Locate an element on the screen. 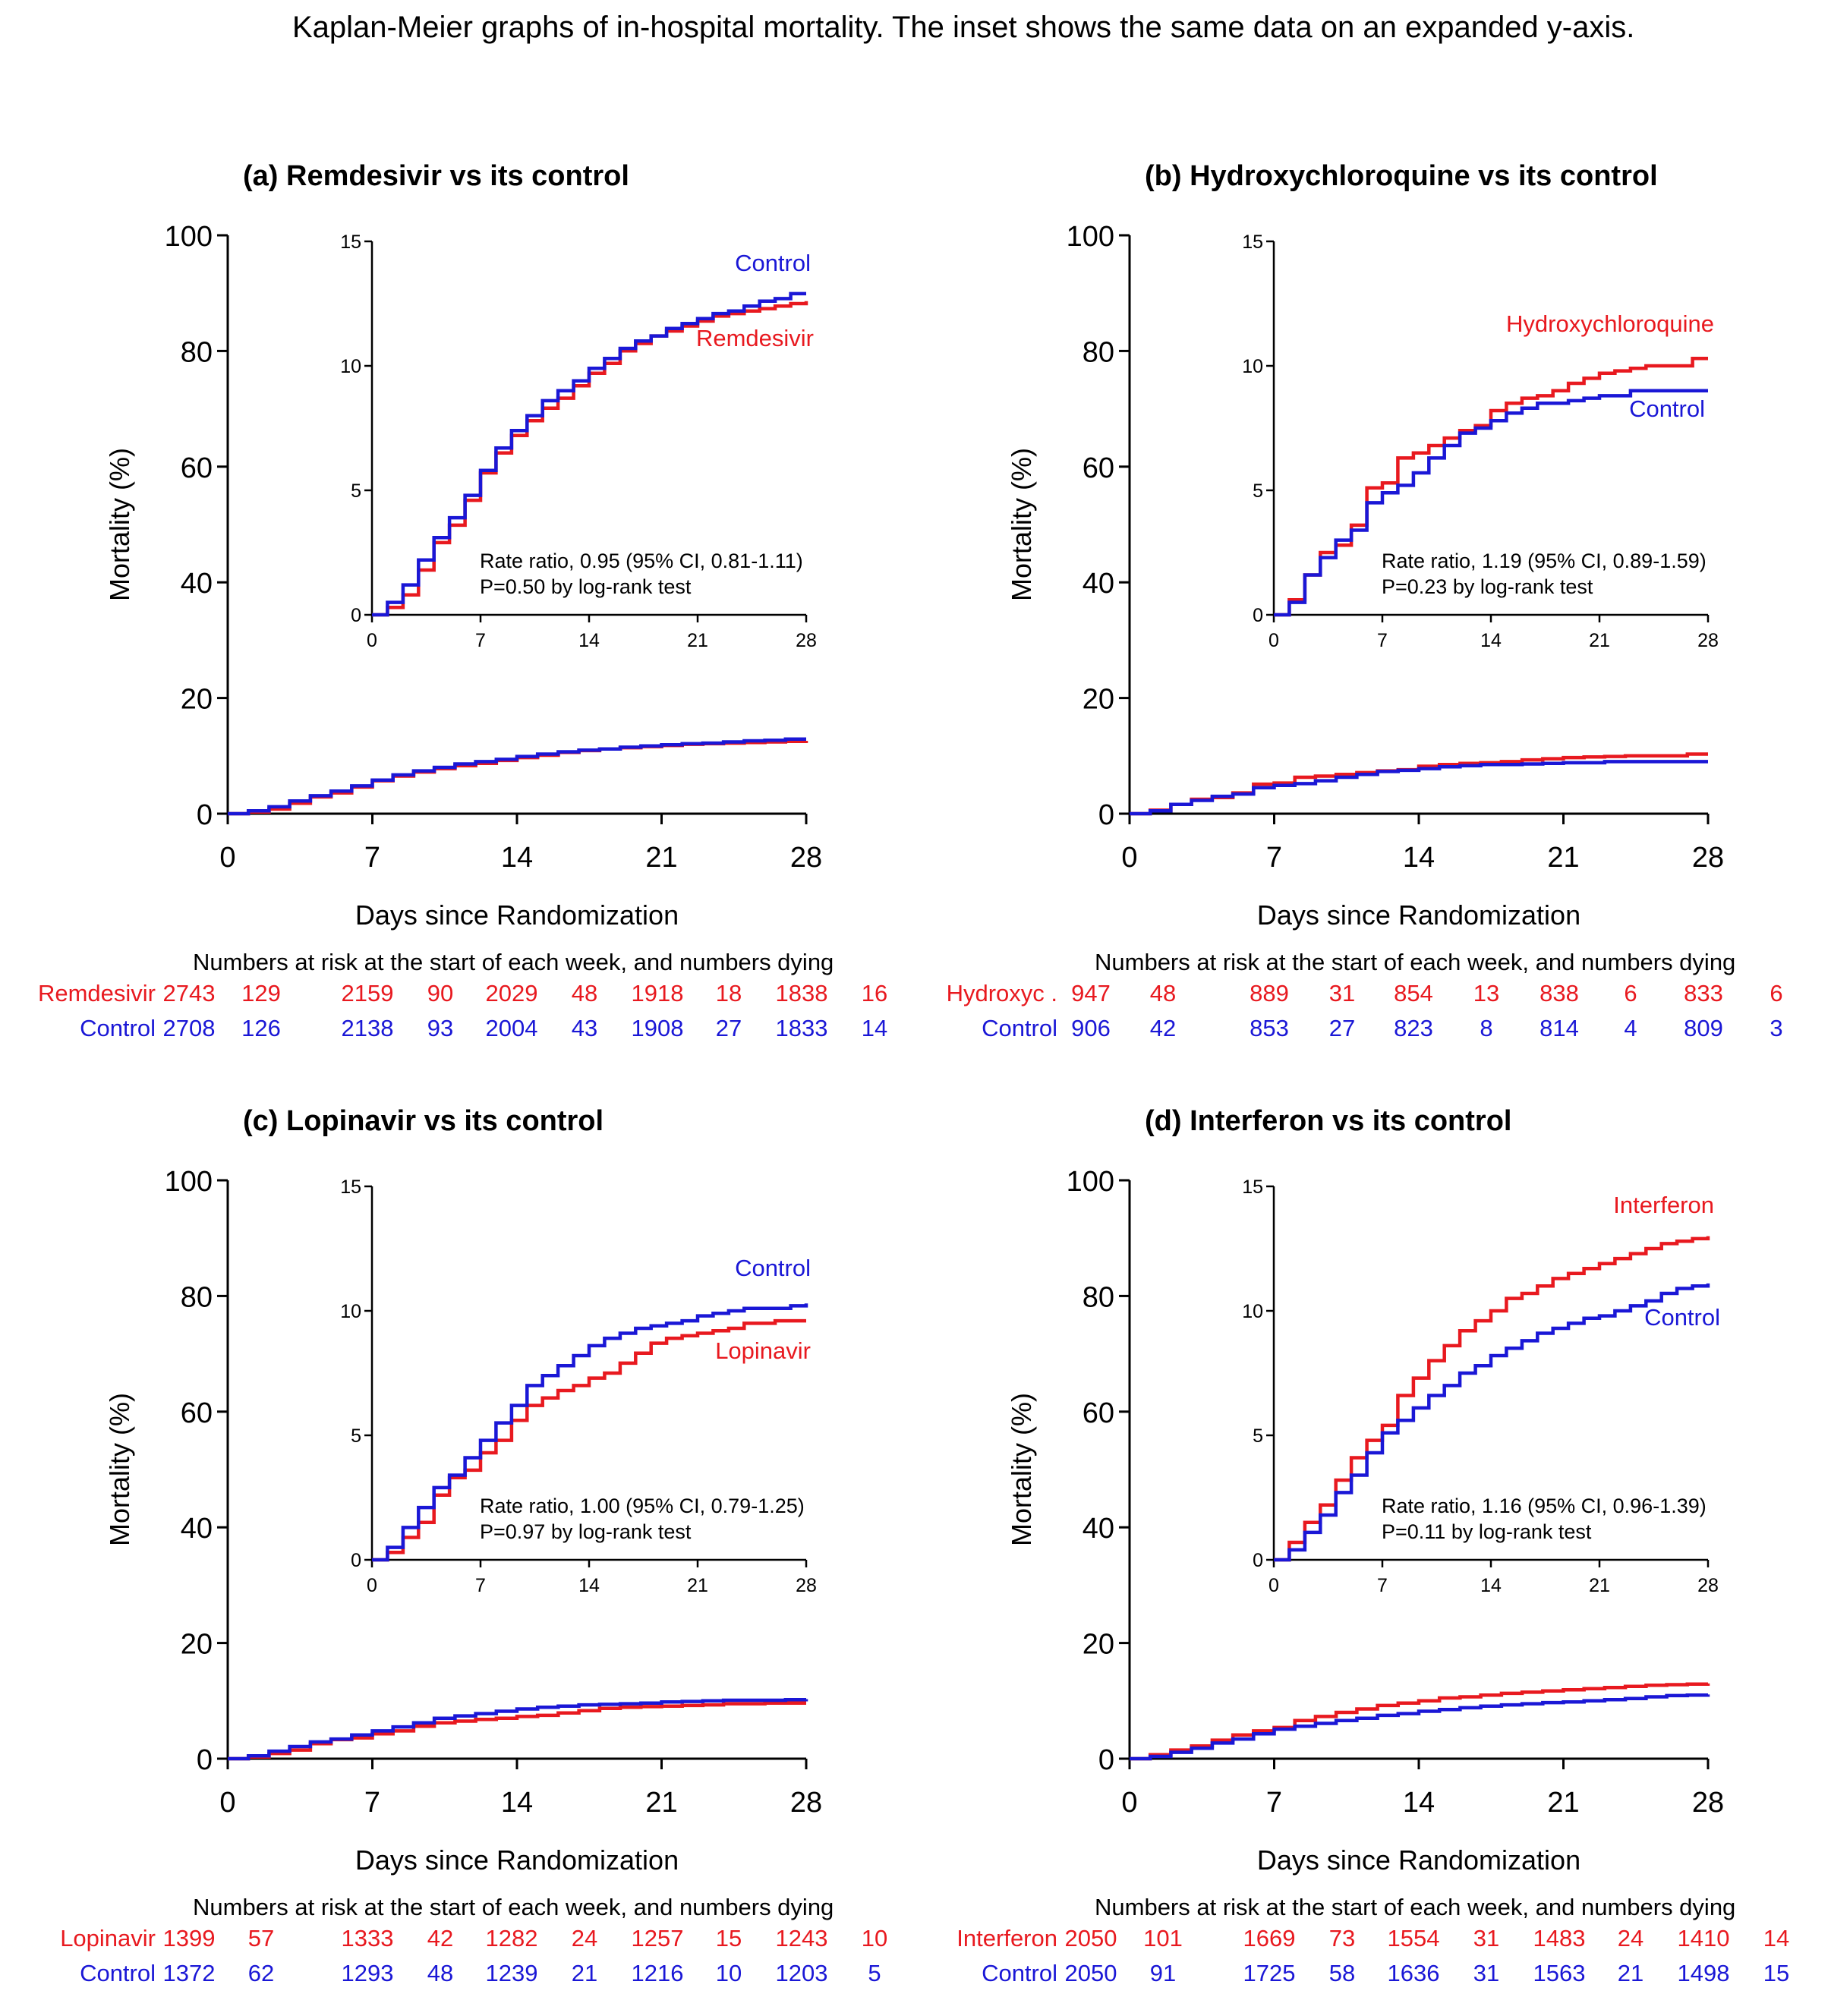  inset-y-tick-label: 15 is located at coordinates (350, 1187).